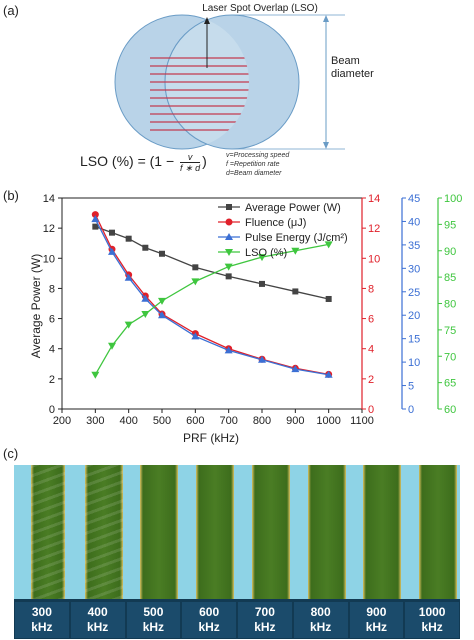 This screenshot has height=640, width=474. I want to click on lso-tick-label: 65, so click(450, 384).